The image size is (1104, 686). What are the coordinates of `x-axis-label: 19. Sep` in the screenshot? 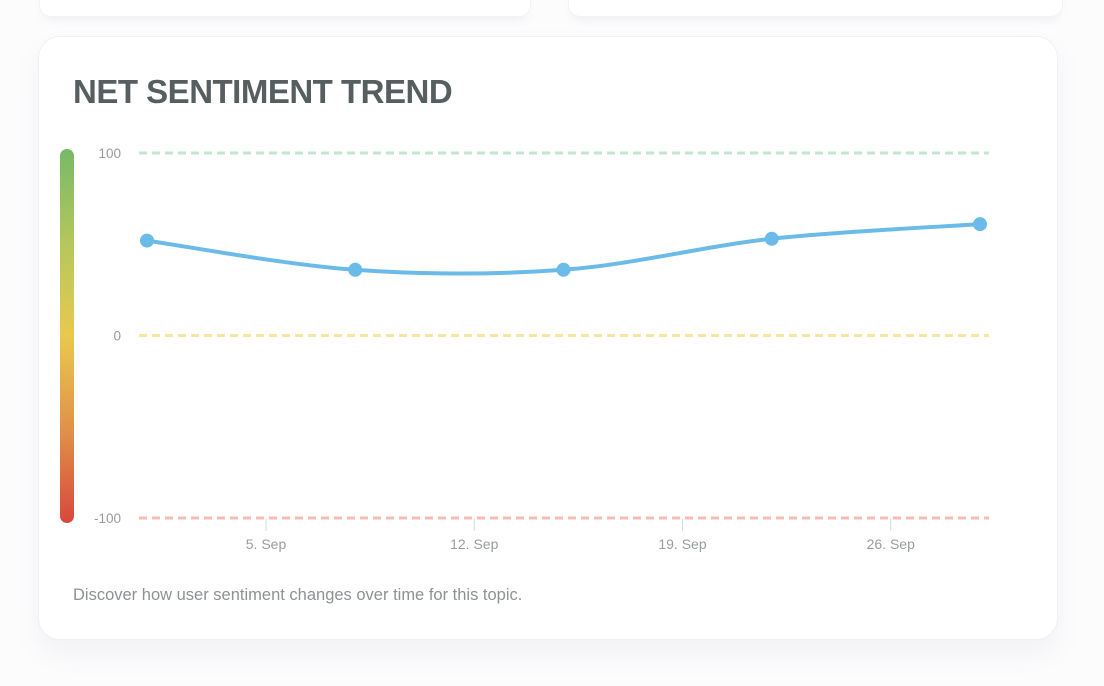 It's located at (682, 544).